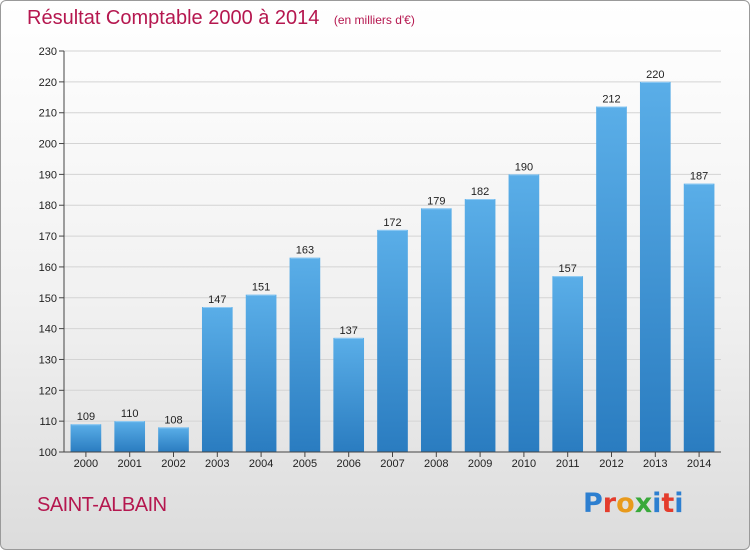 Image resolution: width=750 pixels, height=550 pixels. I want to click on brand-letter: t, so click(668, 503).